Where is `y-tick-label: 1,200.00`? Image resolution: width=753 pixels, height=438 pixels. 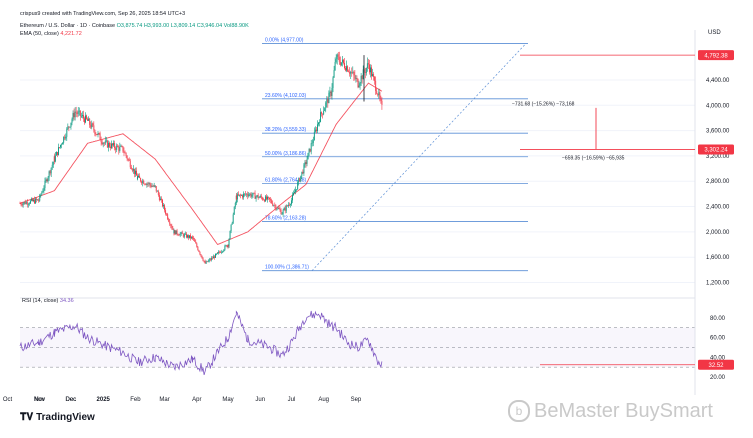
y-tick-label: 1,200.00 is located at coordinates (718, 284).